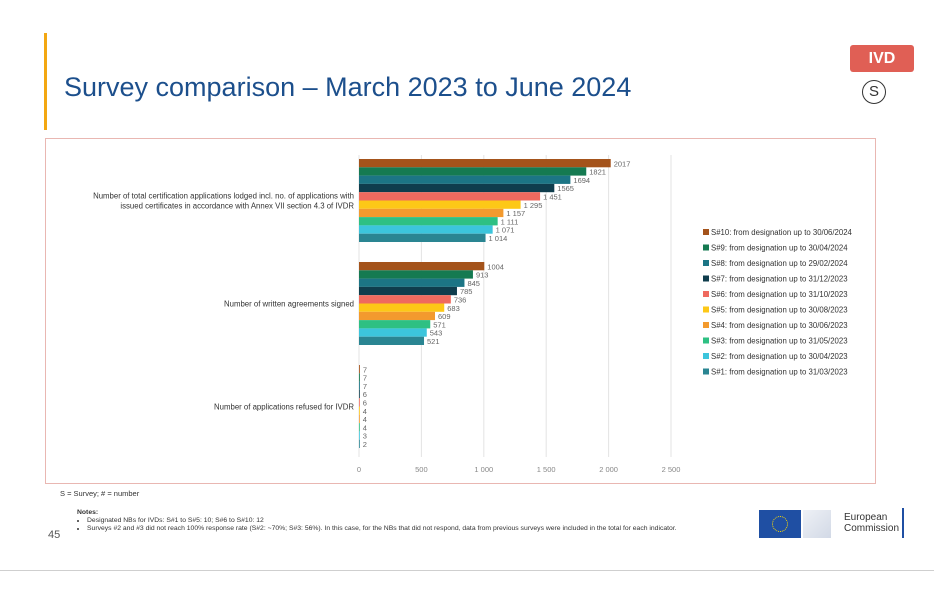 This screenshot has width=934, height=598. What do you see at coordinates (779, 356) in the screenshot?
I see `legend-entry: S#2: from designation up to 30/04/2023` at bounding box center [779, 356].